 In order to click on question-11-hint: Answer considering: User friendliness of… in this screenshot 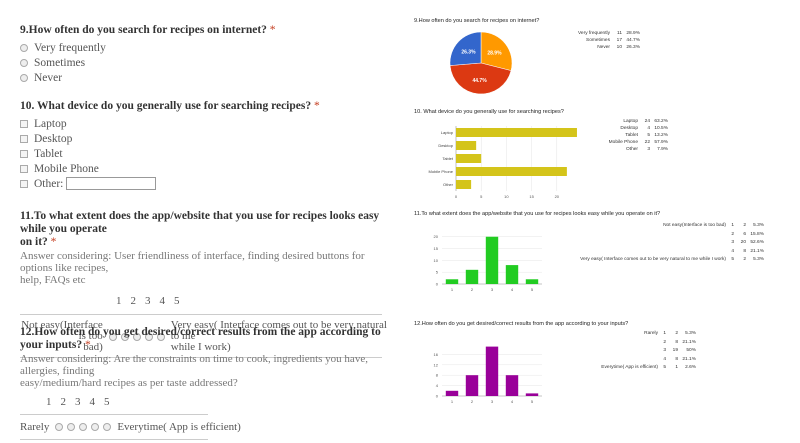, I will do `click(205, 268)`.